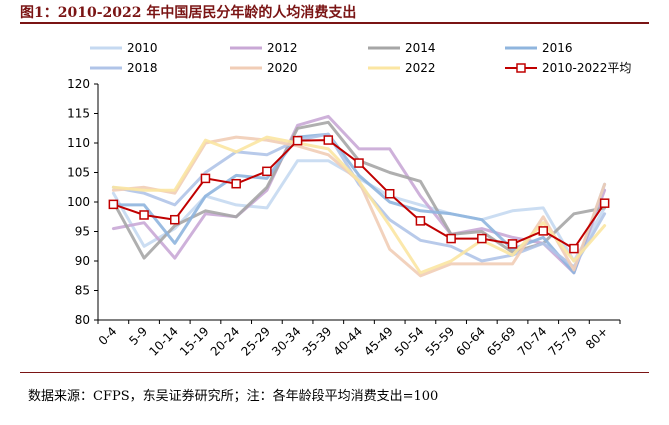 The width and height of the screenshot is (669, 425). I want to click on x-tick-label: 60-64, so click(470, 341).